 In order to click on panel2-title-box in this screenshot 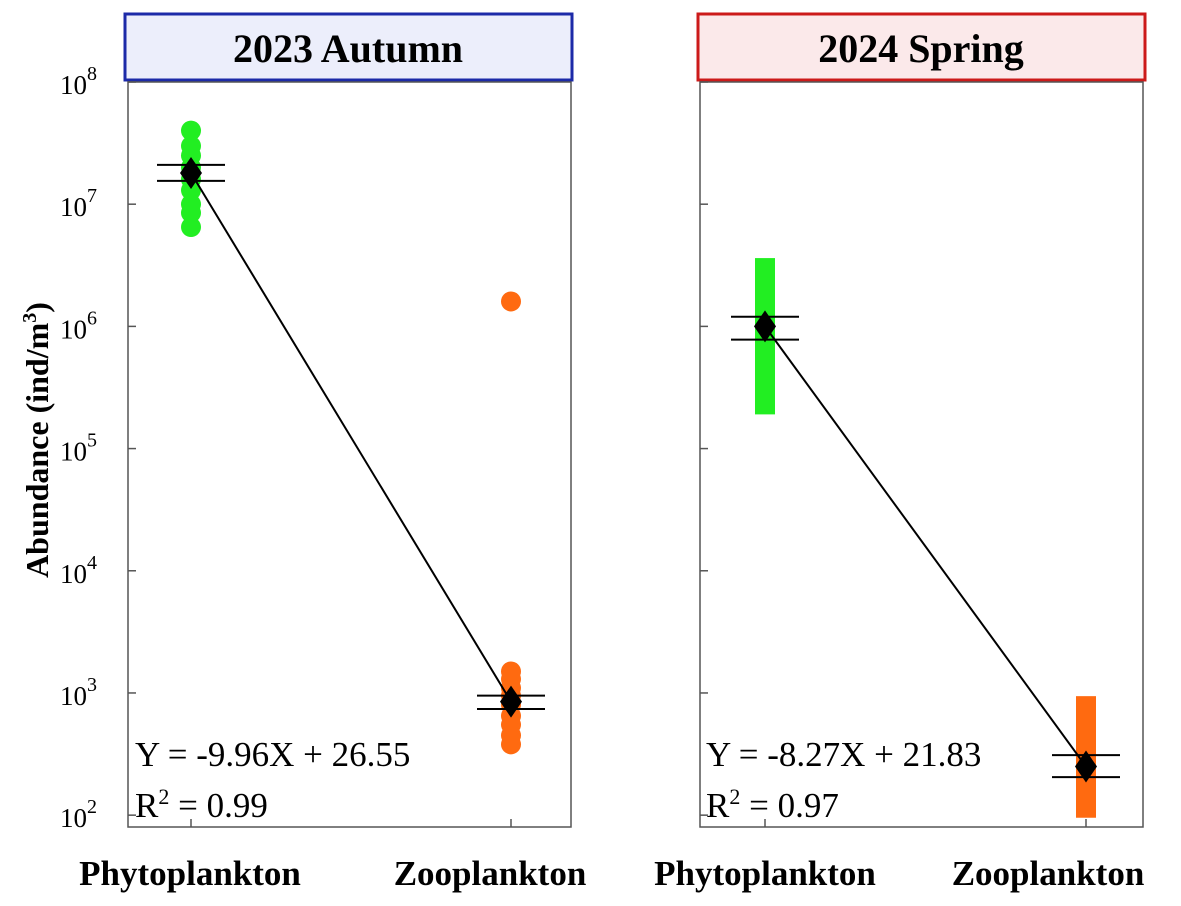, I will do `click(921, 47)`.